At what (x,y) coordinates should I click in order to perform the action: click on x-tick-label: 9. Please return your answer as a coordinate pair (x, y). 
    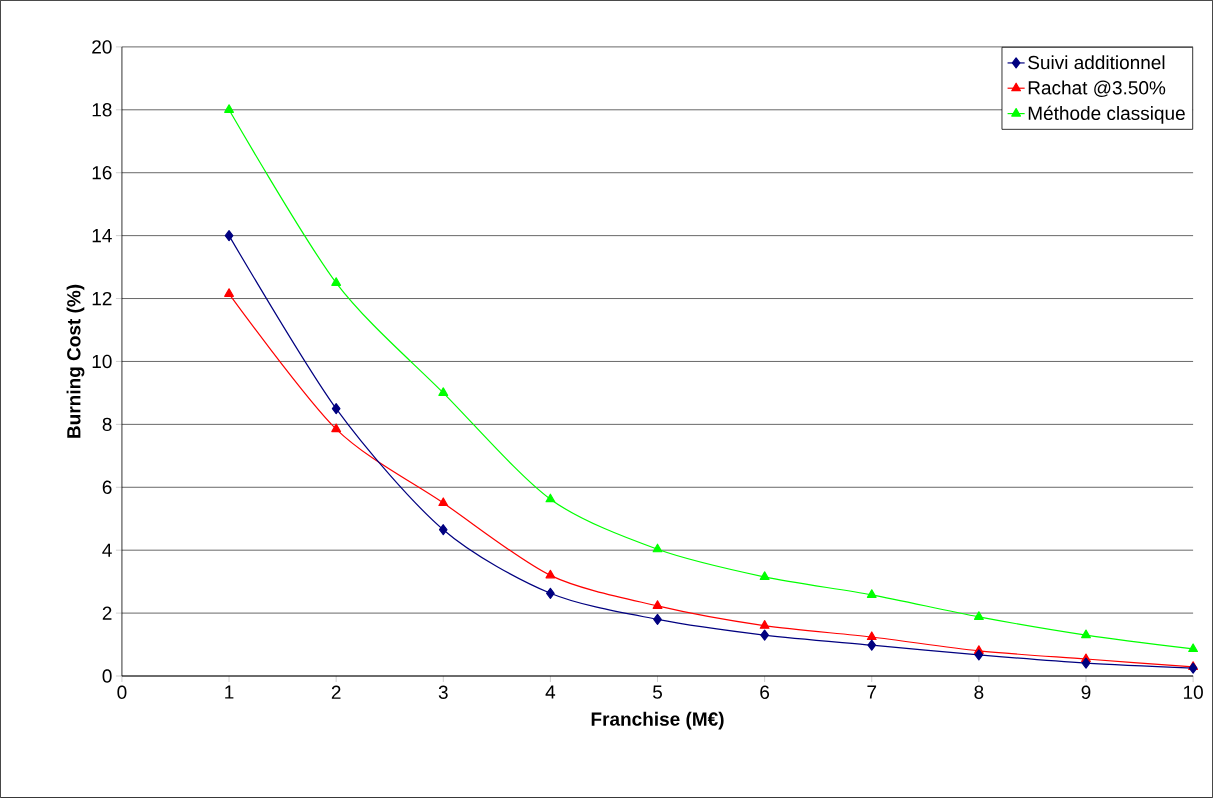
    Looking at the image, I should click on (1086, 692).